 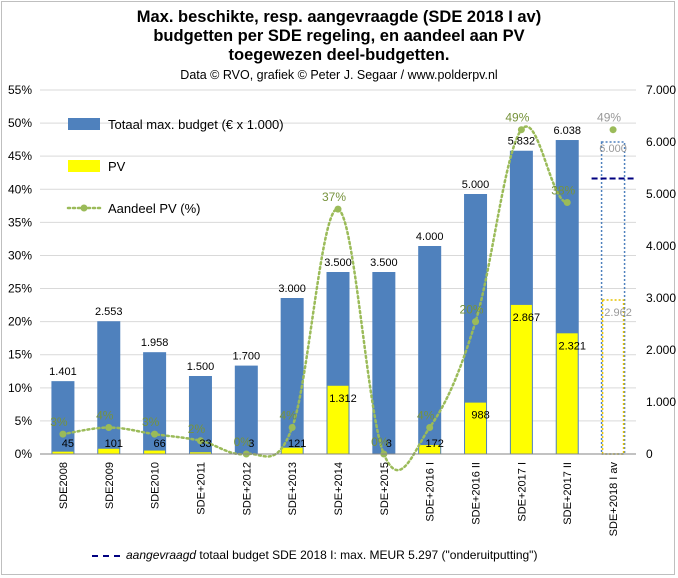 I want to click on pv-data-label: 33, so click(x=205, y=444).